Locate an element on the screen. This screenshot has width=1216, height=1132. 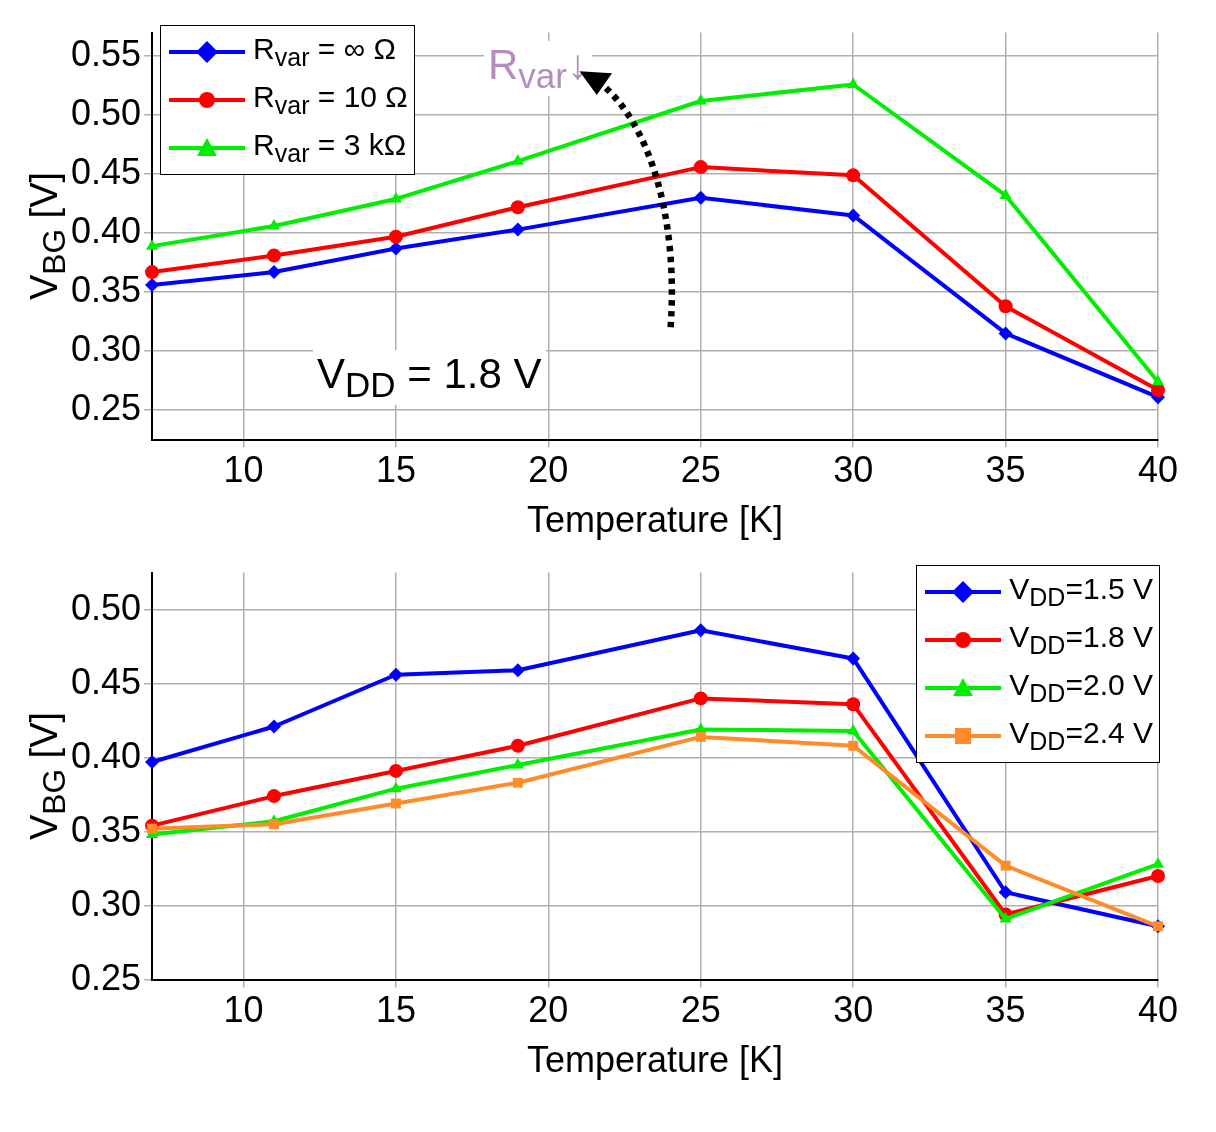
y-tick-label: 0.55 is located at coordinates (106, 54).